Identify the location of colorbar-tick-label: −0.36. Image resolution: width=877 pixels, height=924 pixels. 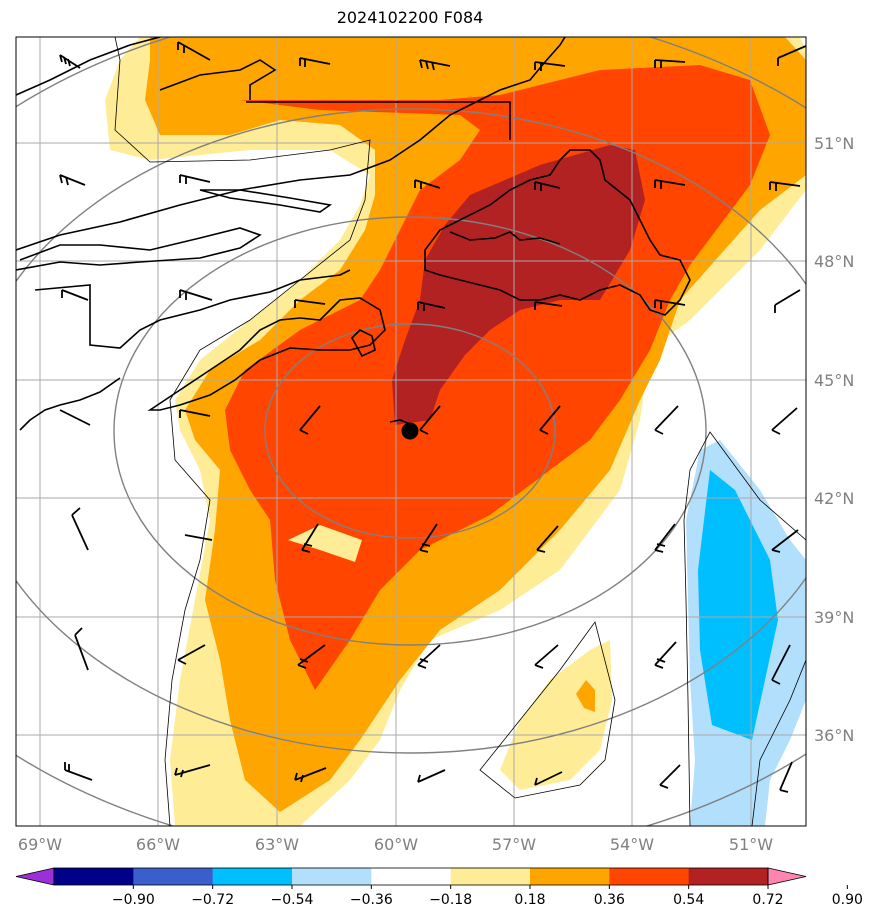
(371, 900).